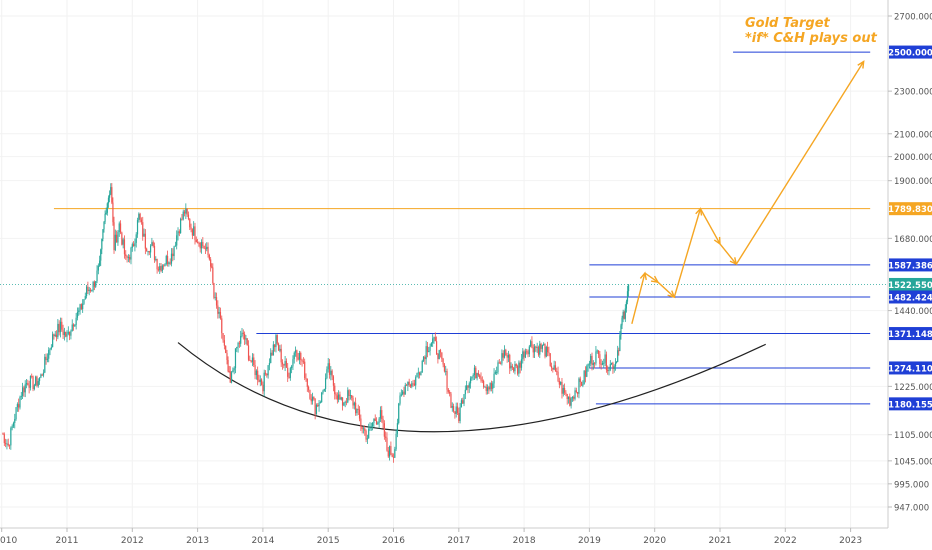  What do you see at coordinates (913, 388) in the screenshot?
I see `y-tick-label: 1225.000` at bounding box center [913, 388].